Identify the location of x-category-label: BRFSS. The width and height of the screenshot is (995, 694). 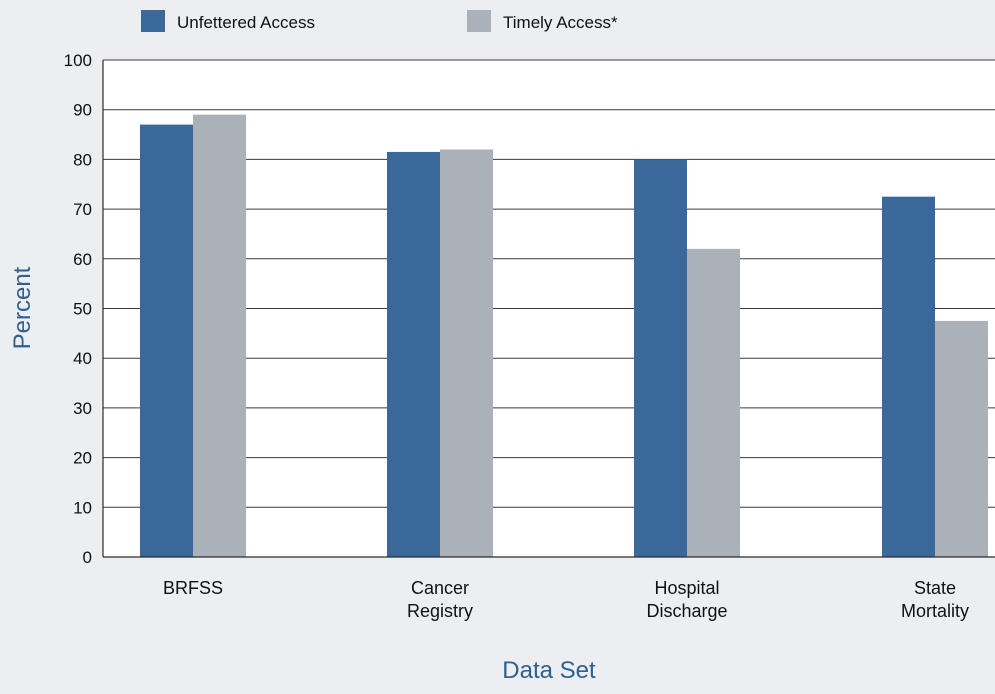
(193, 588).